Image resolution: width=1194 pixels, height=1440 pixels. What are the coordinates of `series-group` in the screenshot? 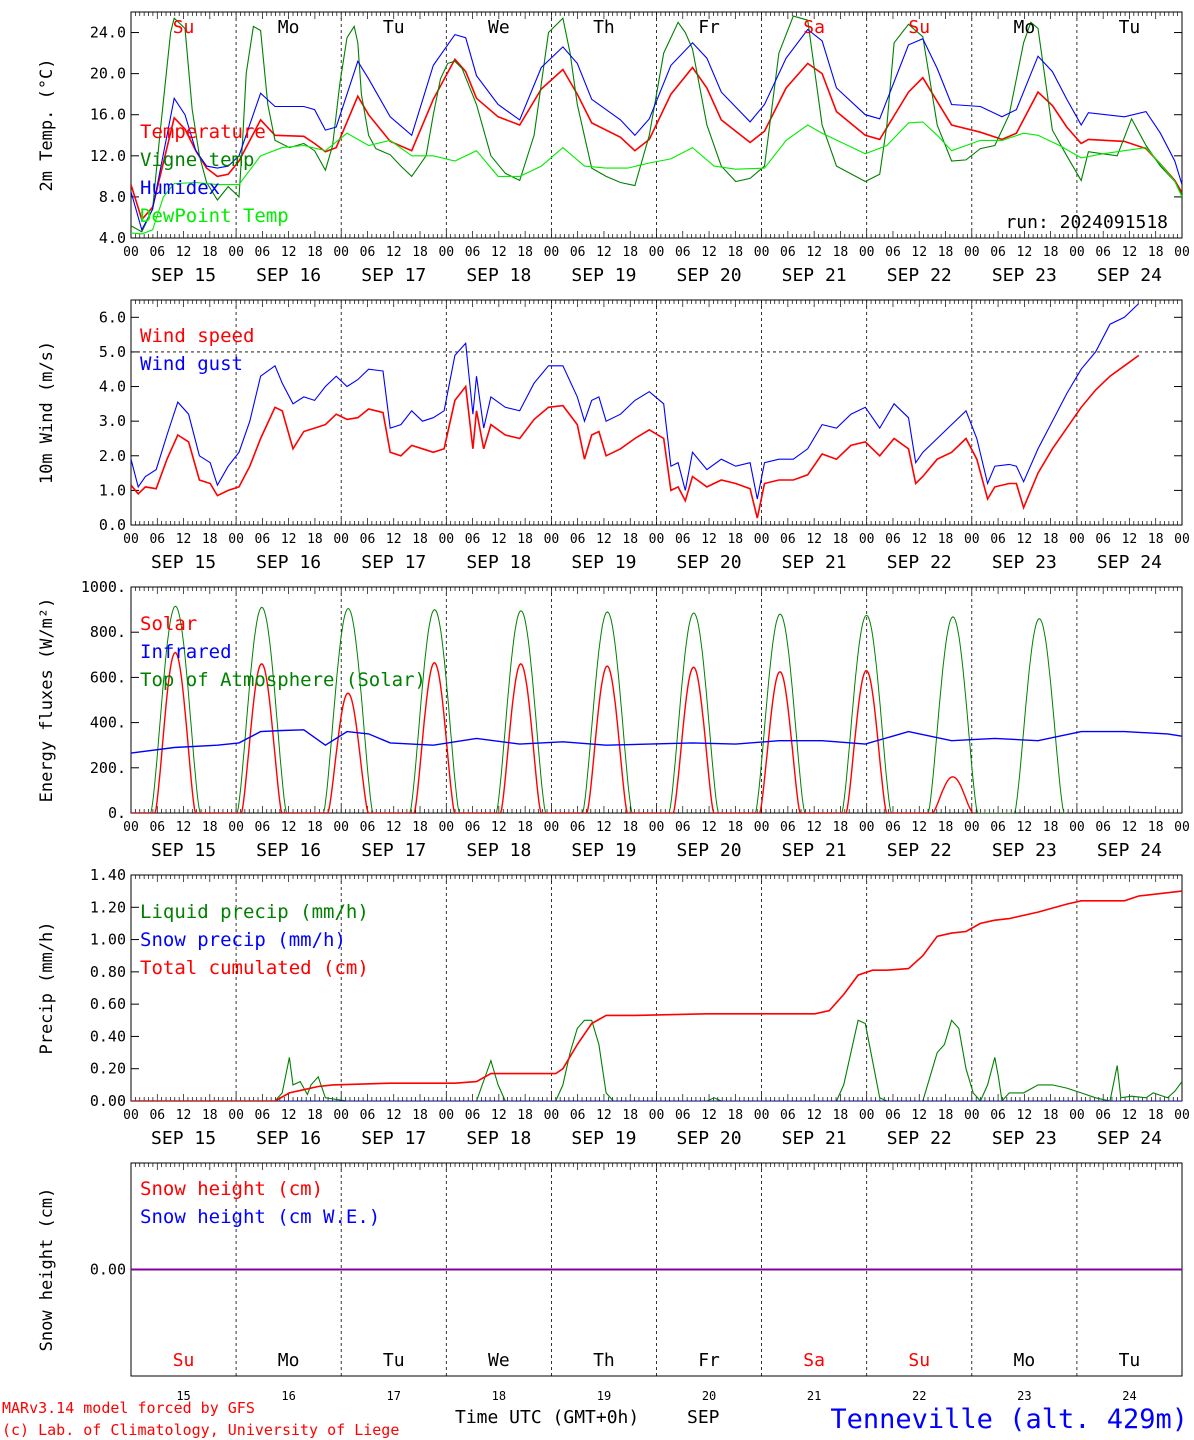 It's located at (656, 125).